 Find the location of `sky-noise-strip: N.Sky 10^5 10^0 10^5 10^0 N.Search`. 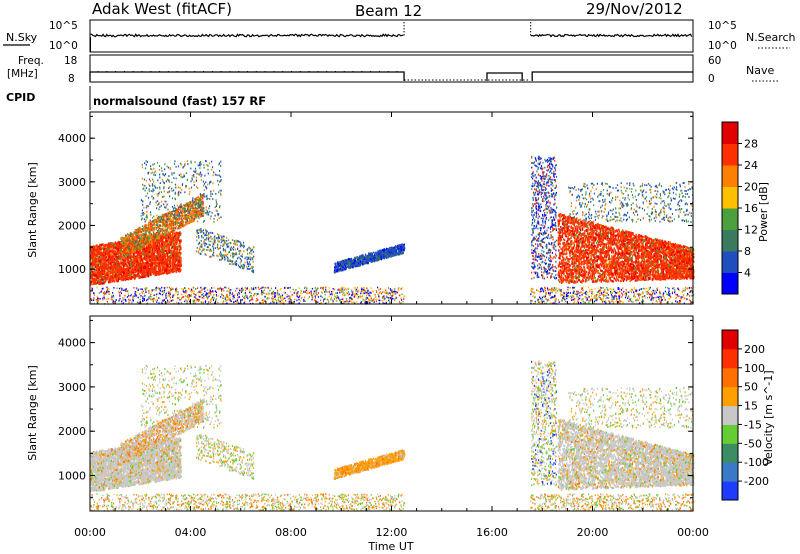

sky-noise-strip: N.Sky 10^5 10^0 10^5 10^0 N.Search is located at coordinates (399, 36).